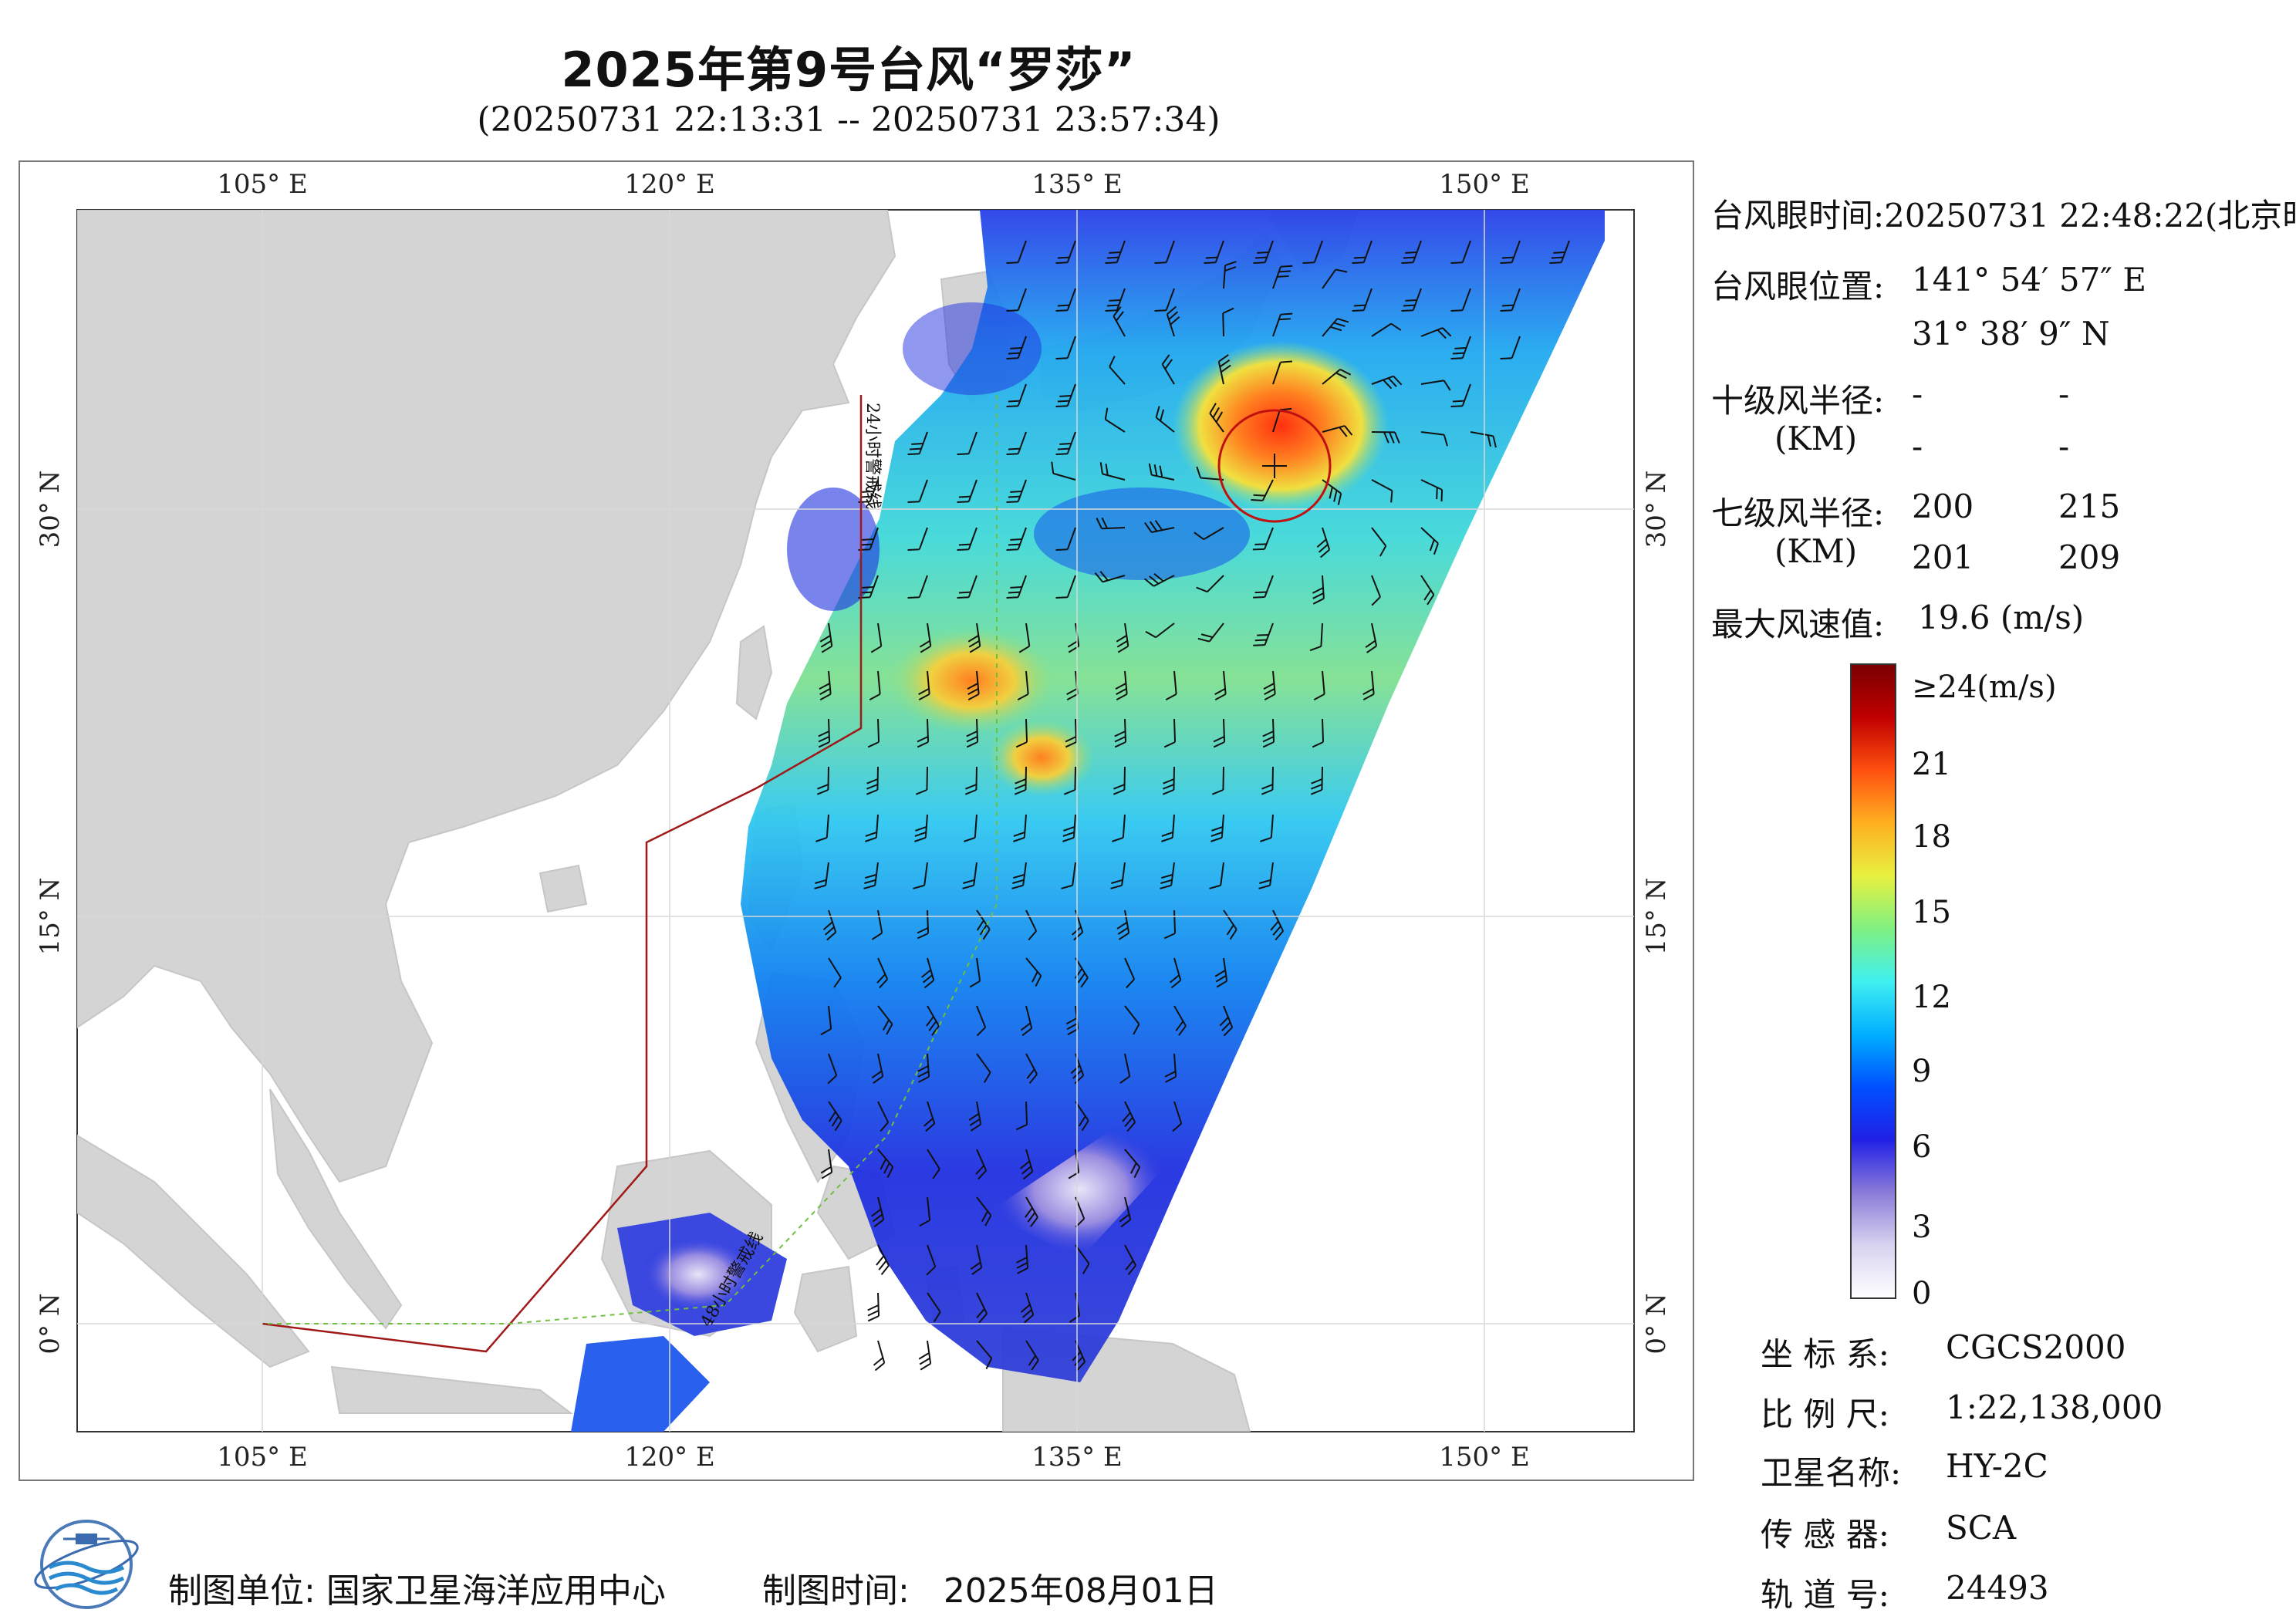 This screenshot has width=2296, height=1623. I want to click on orbit-value: 24493, so click(1998, 1588).